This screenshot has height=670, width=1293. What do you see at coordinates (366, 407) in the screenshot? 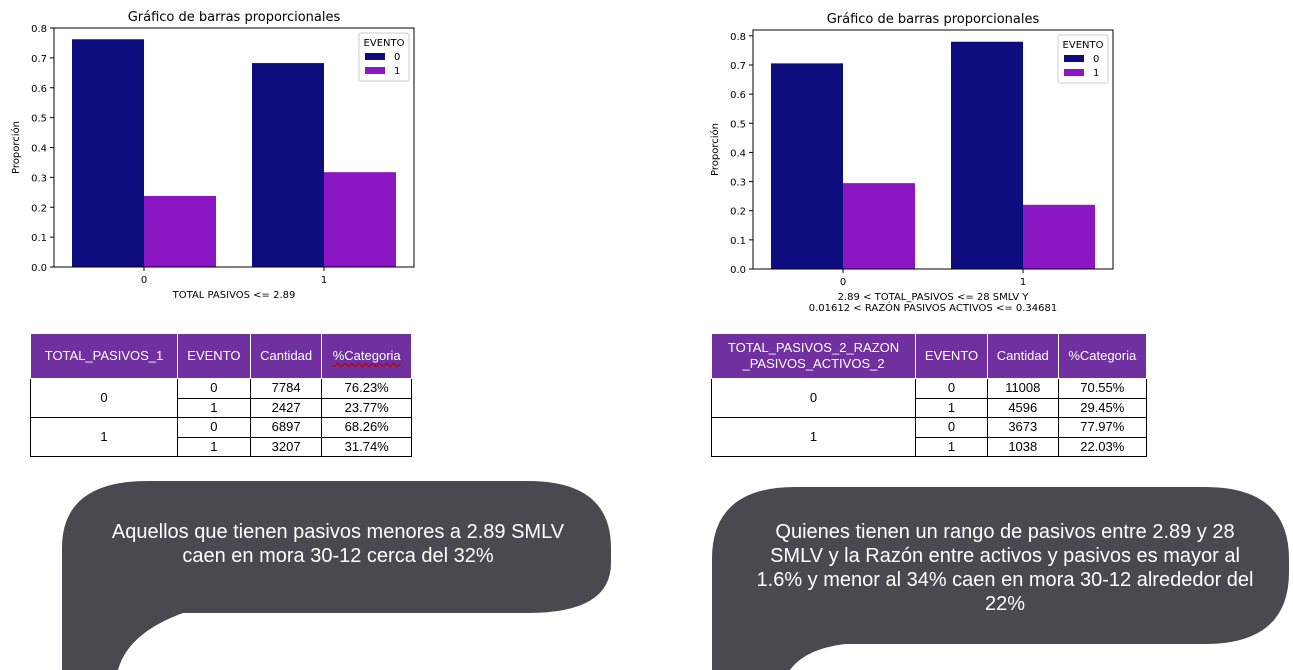
I see `pct-cell: 23.77%` at bounding box center [366, 407].